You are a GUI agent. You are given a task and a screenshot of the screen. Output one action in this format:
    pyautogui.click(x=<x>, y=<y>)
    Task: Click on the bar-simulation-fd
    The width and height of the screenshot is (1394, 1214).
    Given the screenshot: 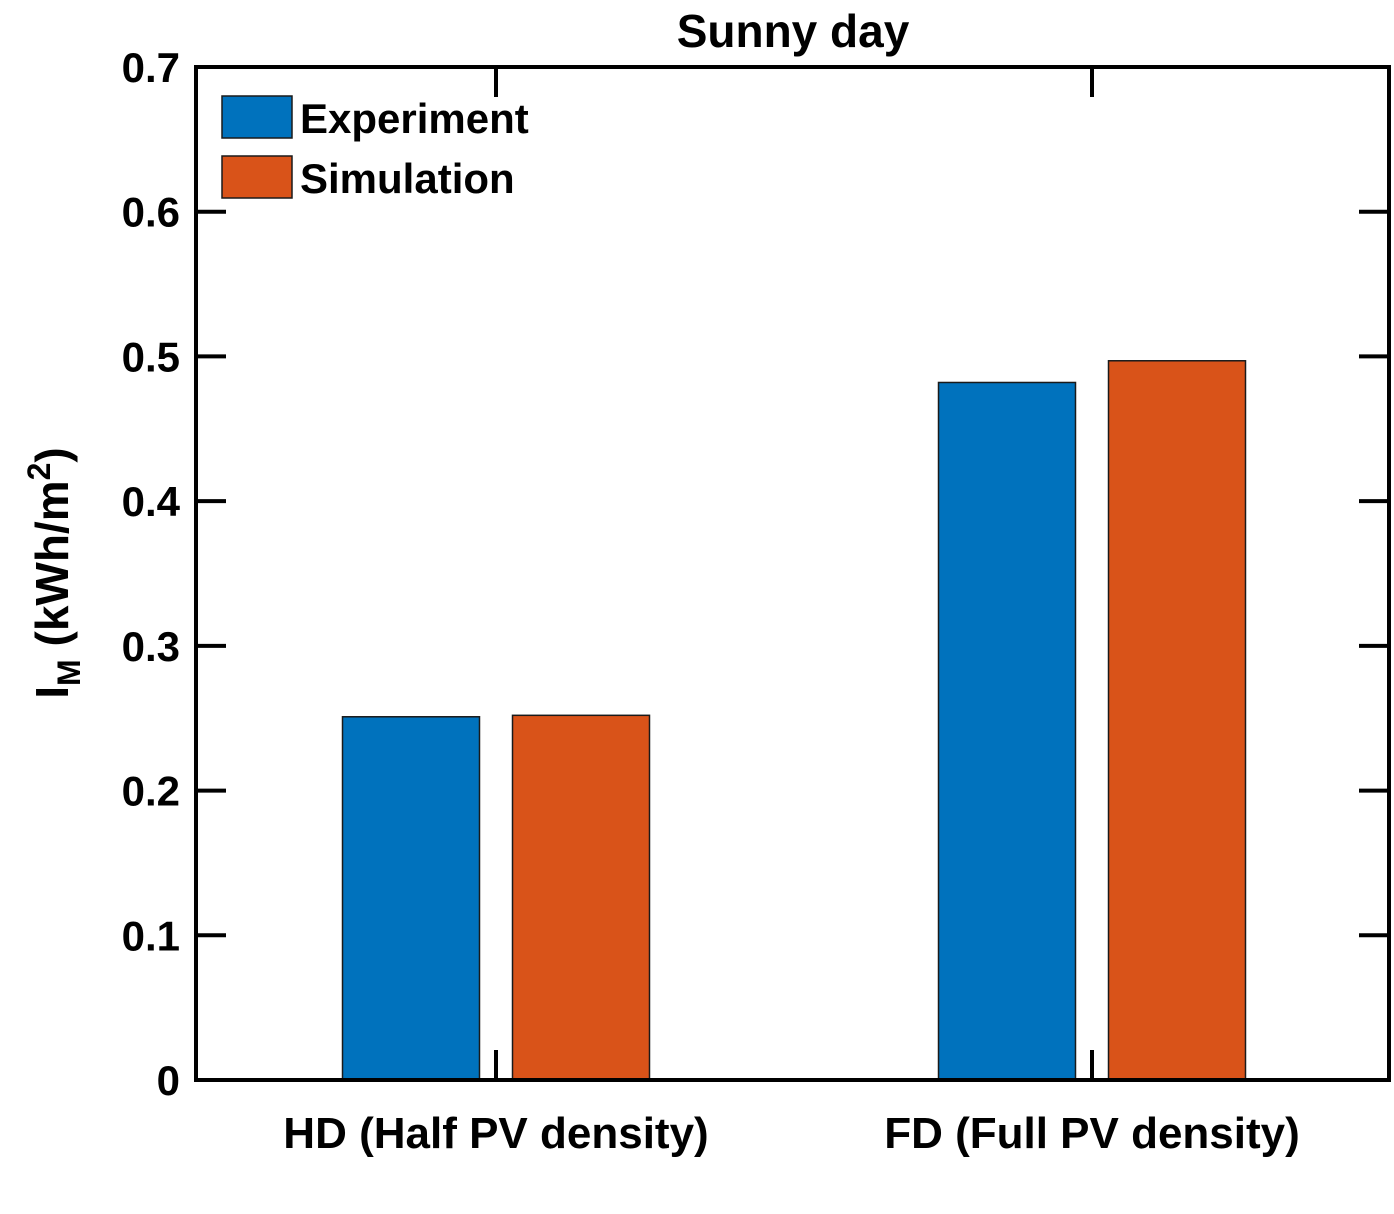 What is the action you would take?
    pyautogui.click(x=1177, y=720)
    